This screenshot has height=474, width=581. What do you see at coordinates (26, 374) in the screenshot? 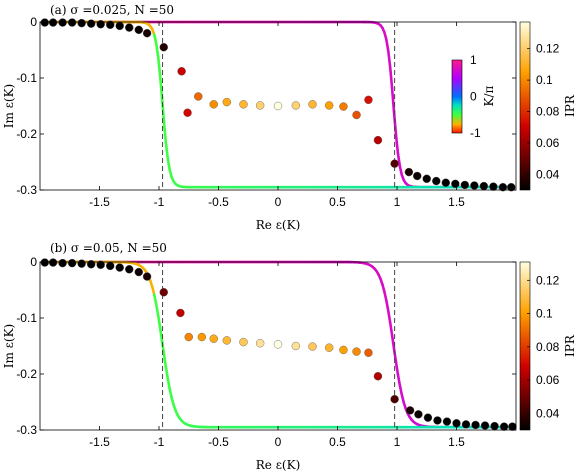
I see `panel-b-y-tick-label: -0.2` at bounding box center [26, 374].